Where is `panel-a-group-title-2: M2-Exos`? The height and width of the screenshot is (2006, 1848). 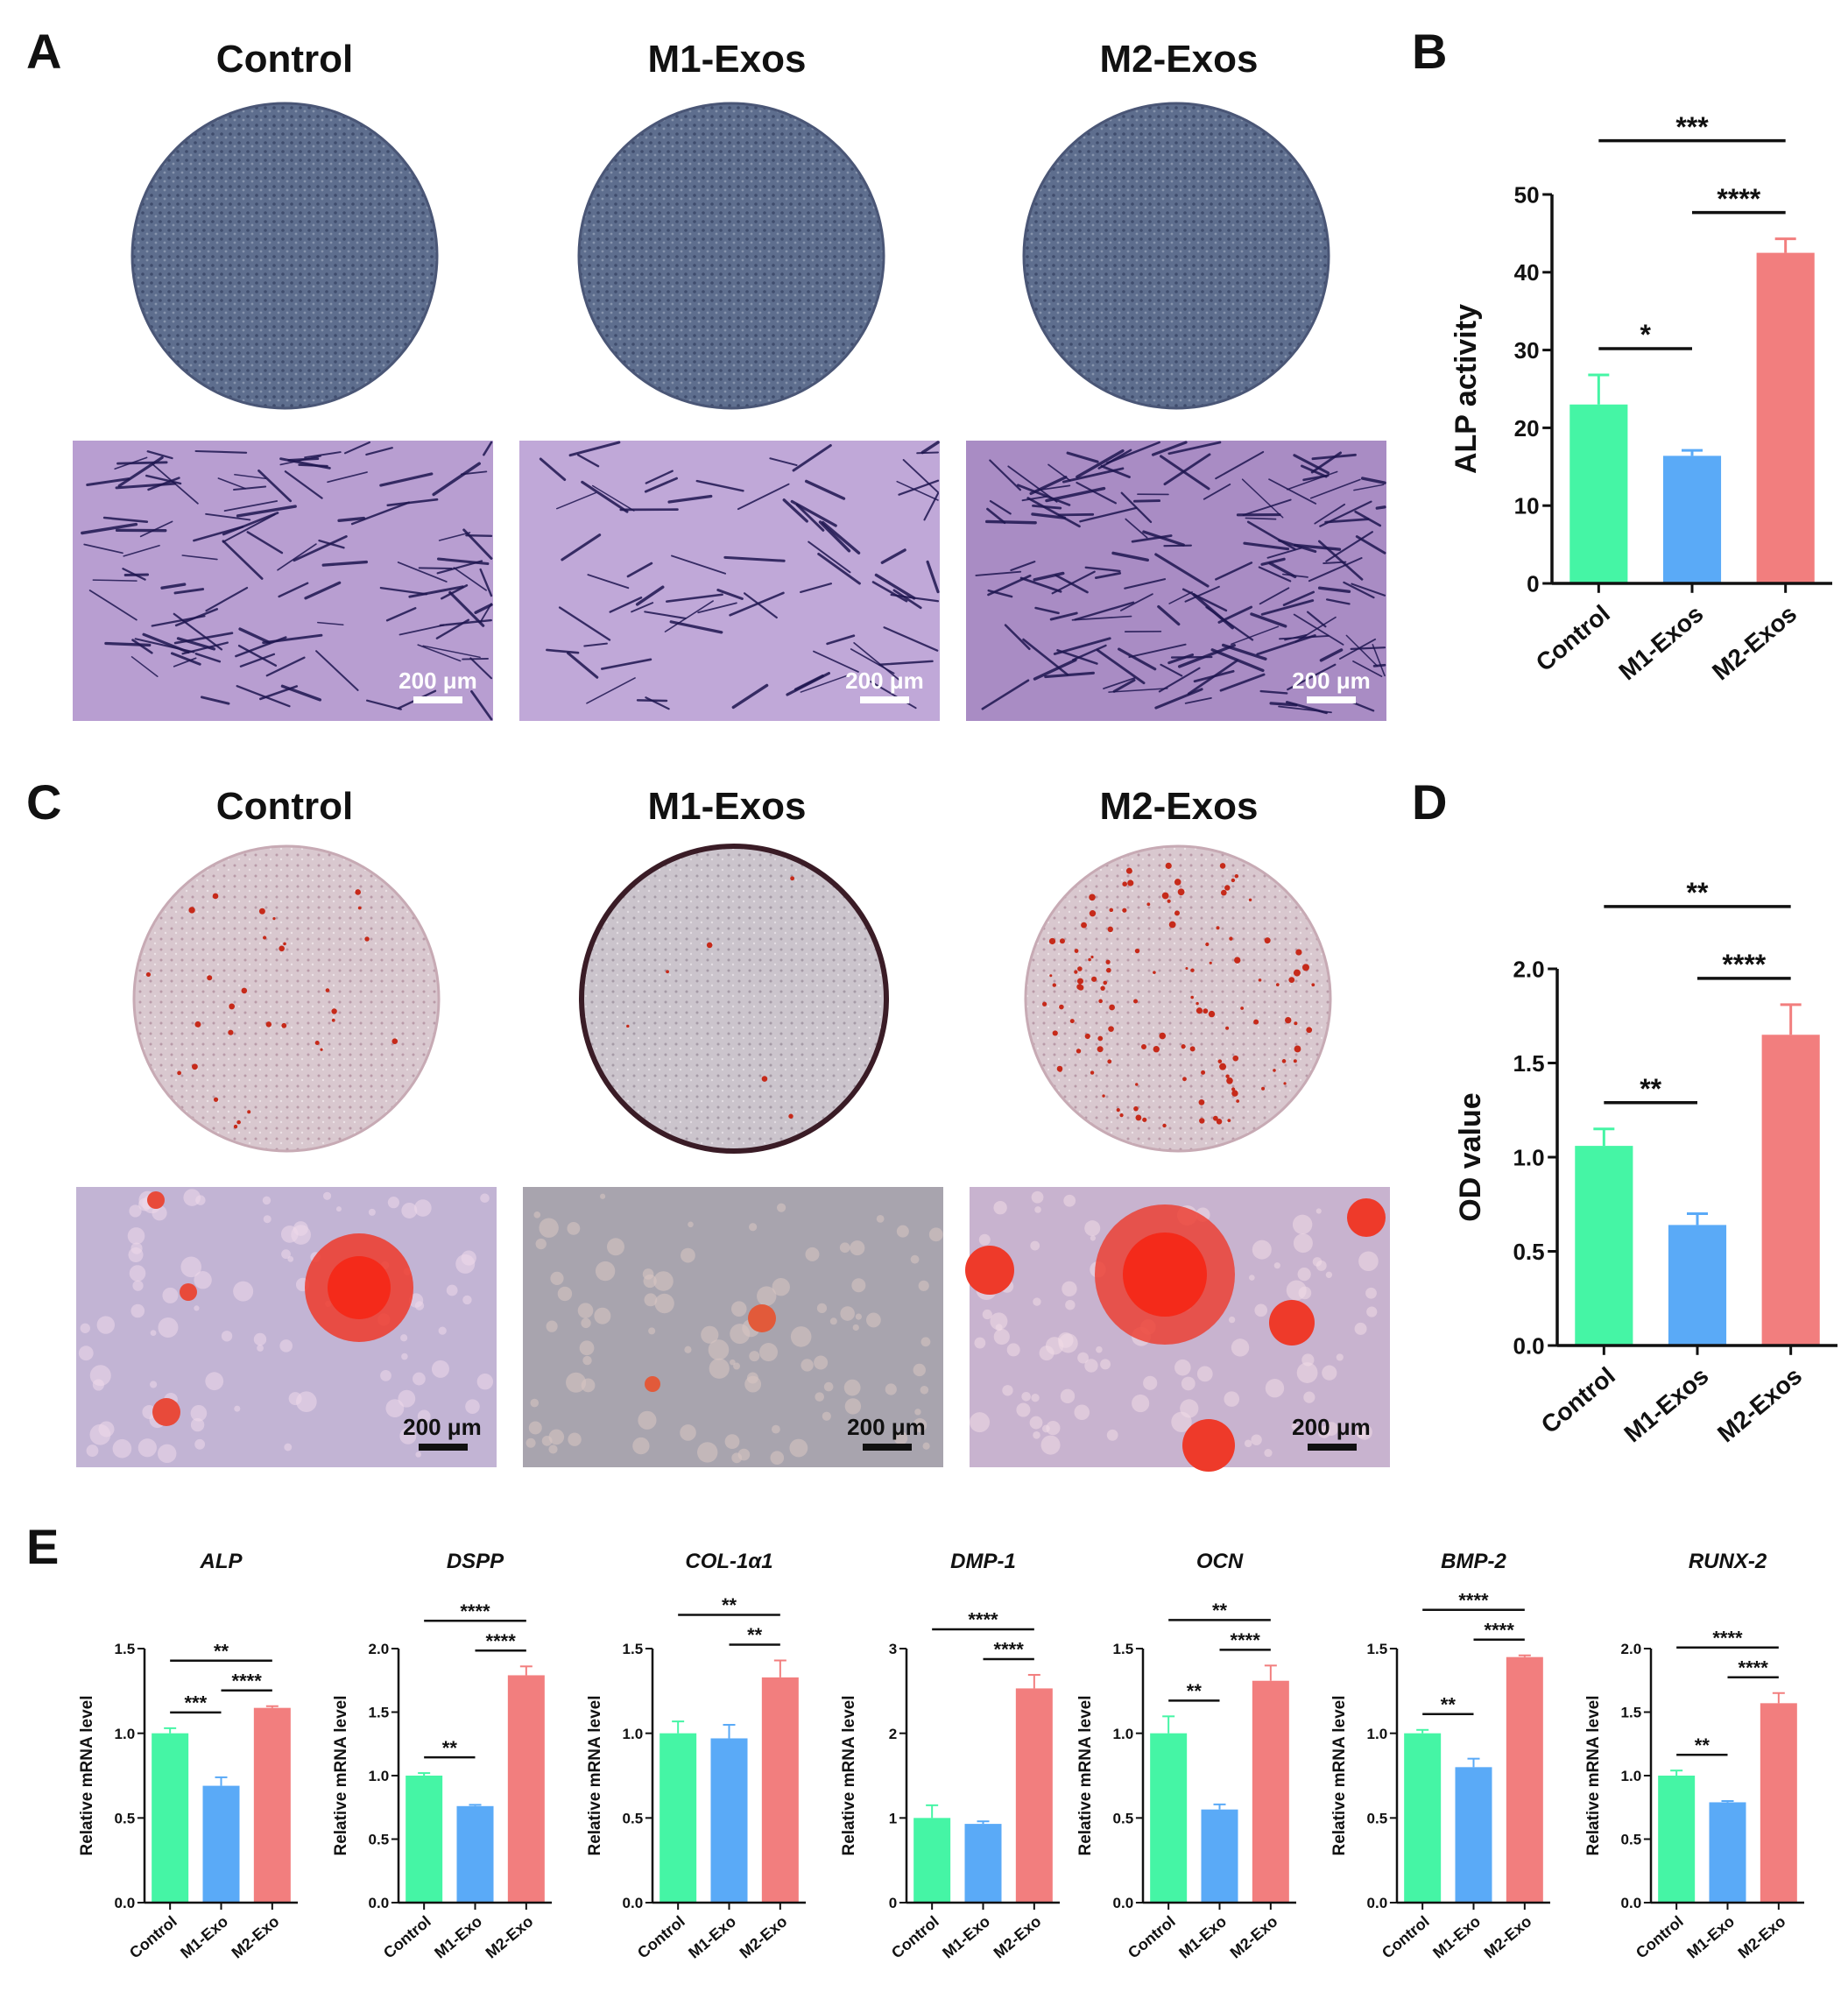
panel-a-group-title-2: M2-Exos is located at coordinates (1179, 59).